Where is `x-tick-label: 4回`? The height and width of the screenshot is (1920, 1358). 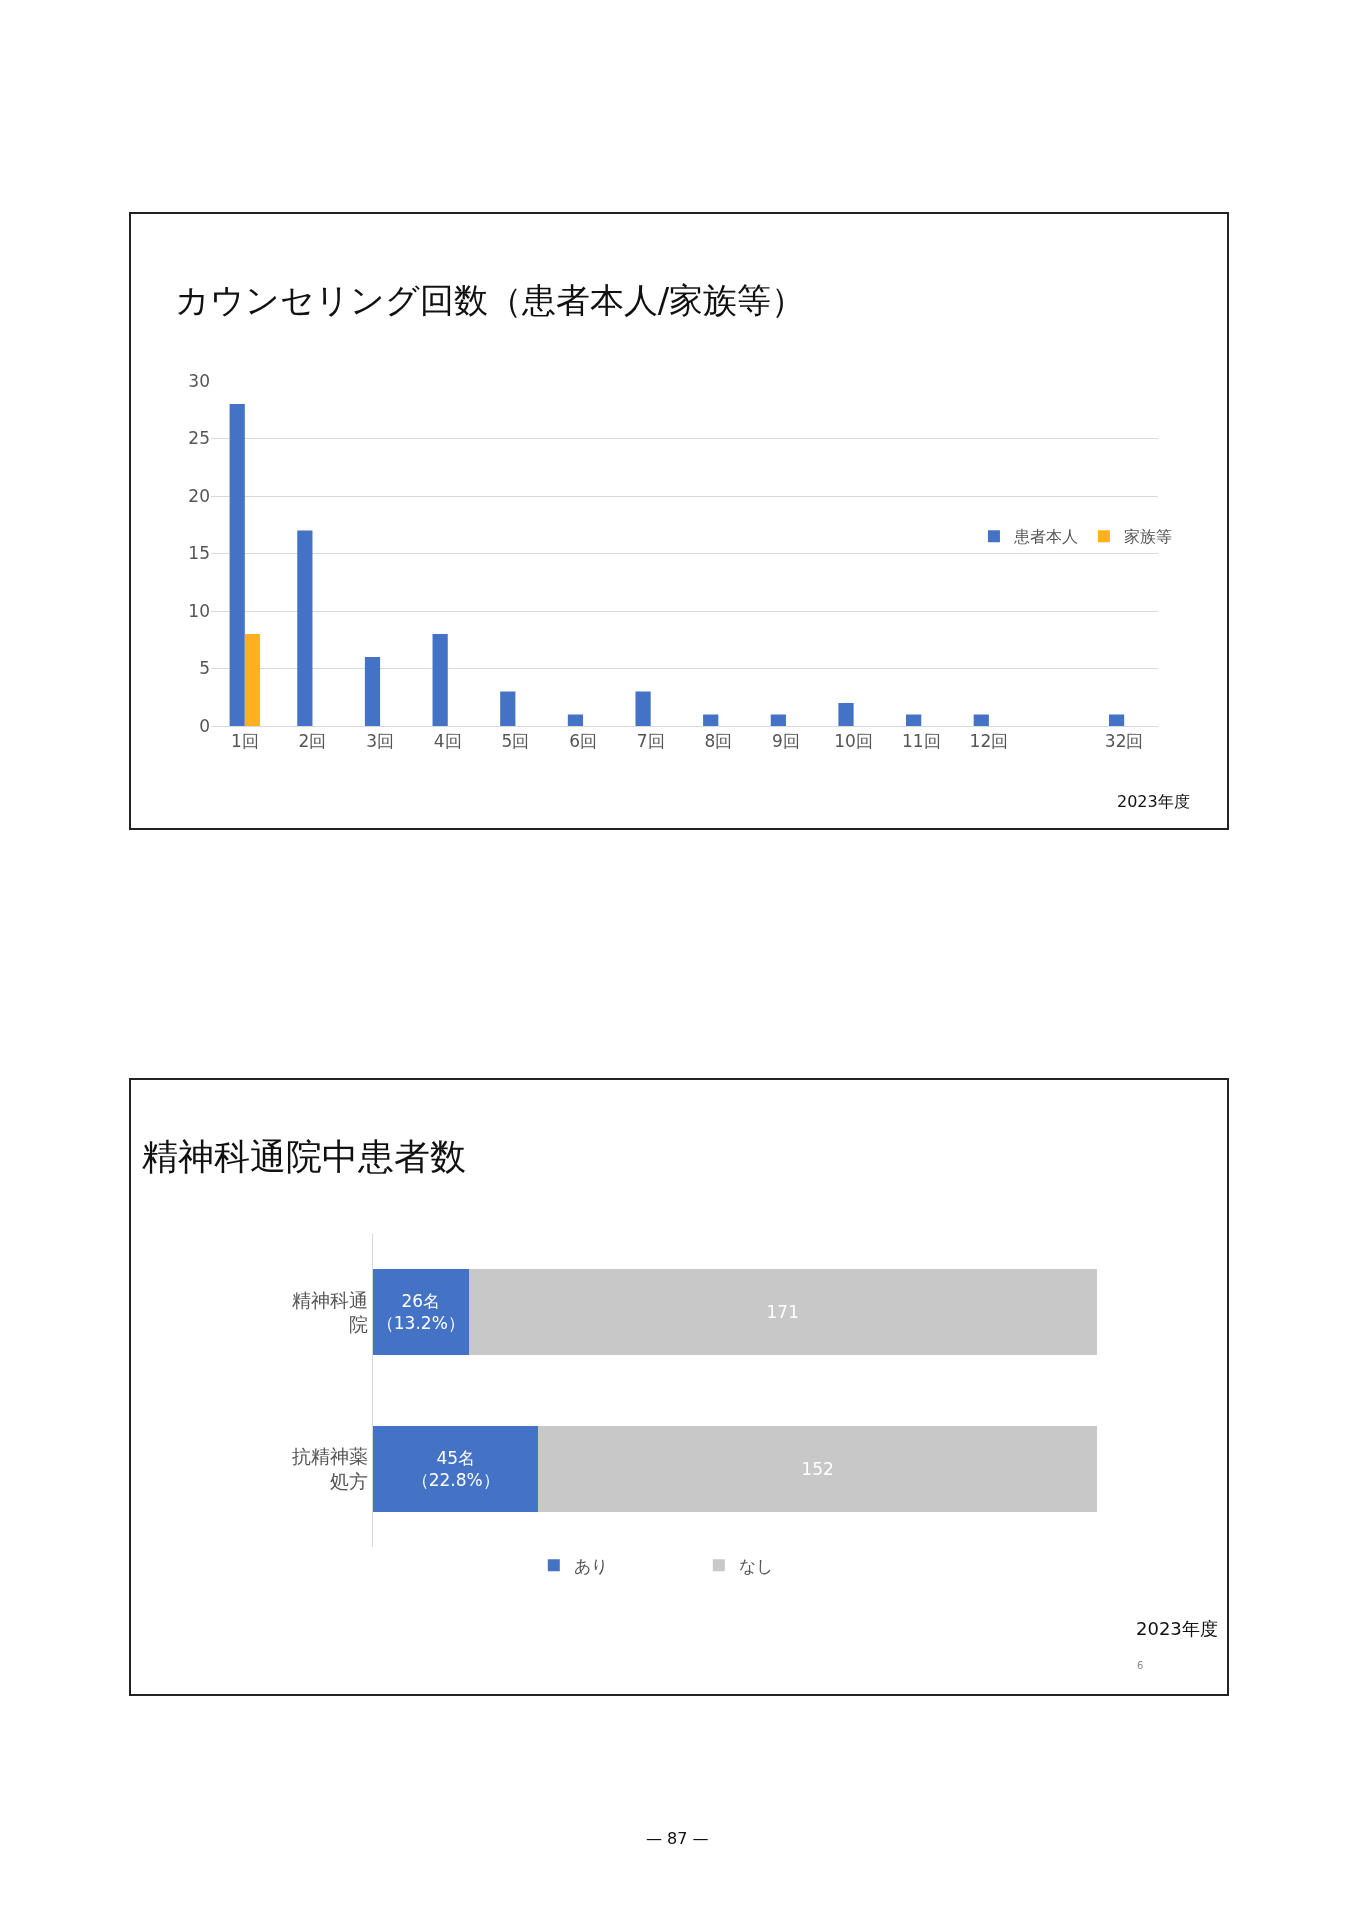 x-tick-label: 4回 is located at coordinates (447, 741).